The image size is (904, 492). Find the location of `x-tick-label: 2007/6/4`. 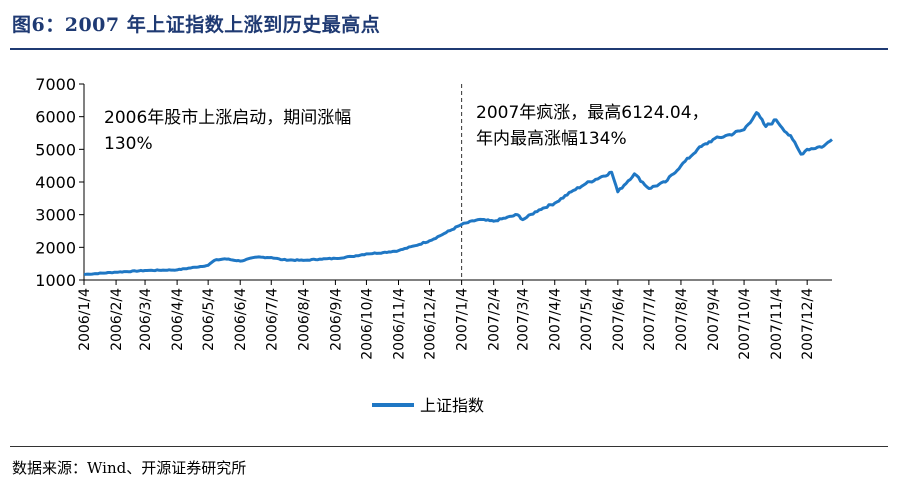

x-tick-label: 2007/6/4 is located at coordinates (619, 319).